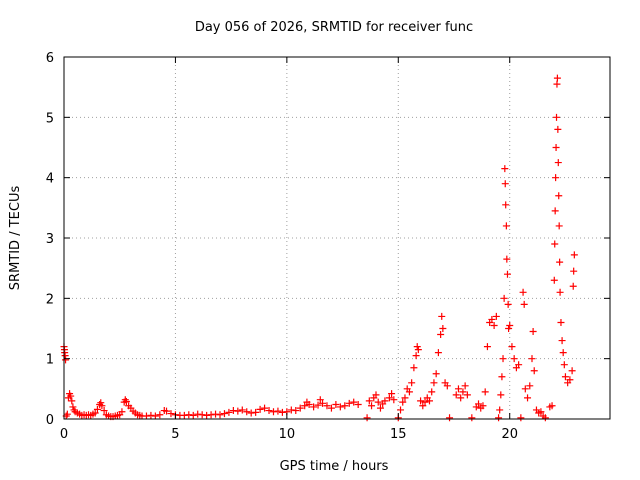 This screenshot has height=480, width=640. I want to click on x-tick-label: 5, so click(175, 434).